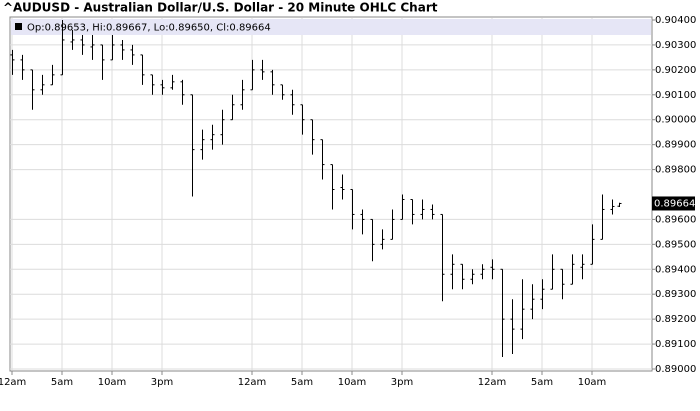 The width and height of the screenshot is (700, 411). What do you see at coordinates (18, 26) in the screenshot?
I see `legend-swatch` at bounding box center [18, 26].